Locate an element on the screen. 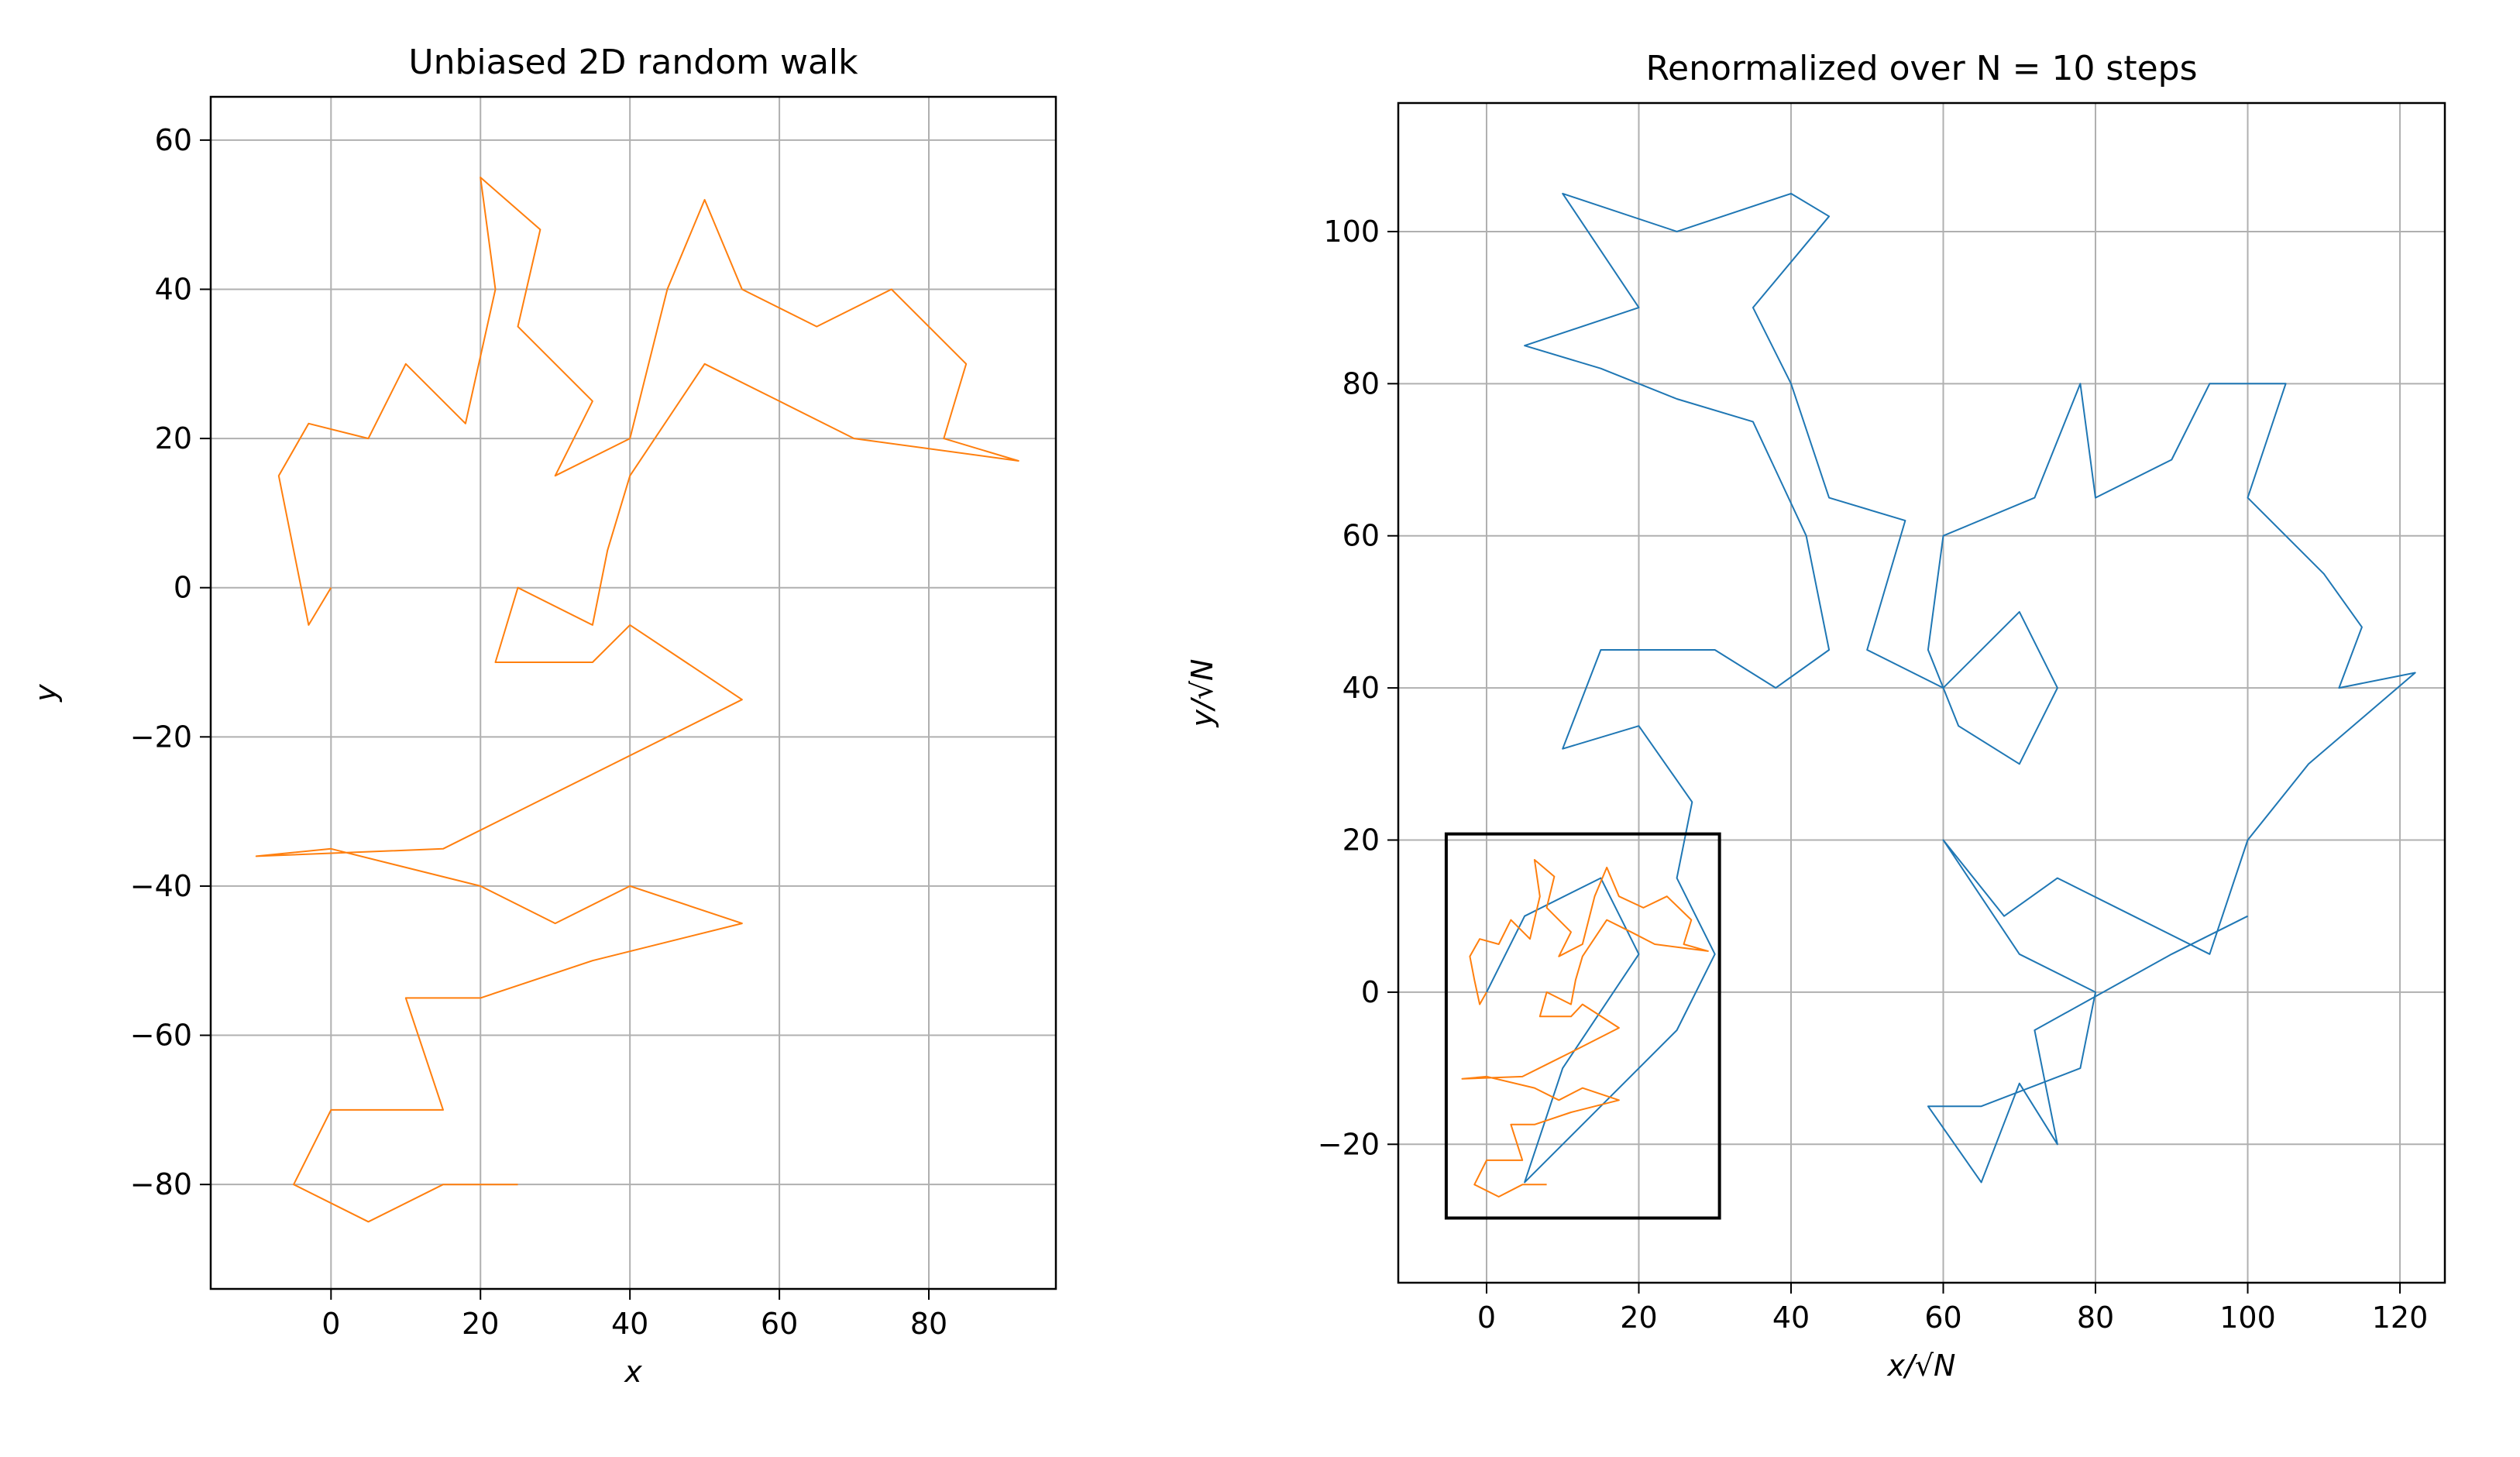 This screenshot has height=1457, width=2520. chart-title: Unbiased 2D random walk is located at coordinates (633, 63).